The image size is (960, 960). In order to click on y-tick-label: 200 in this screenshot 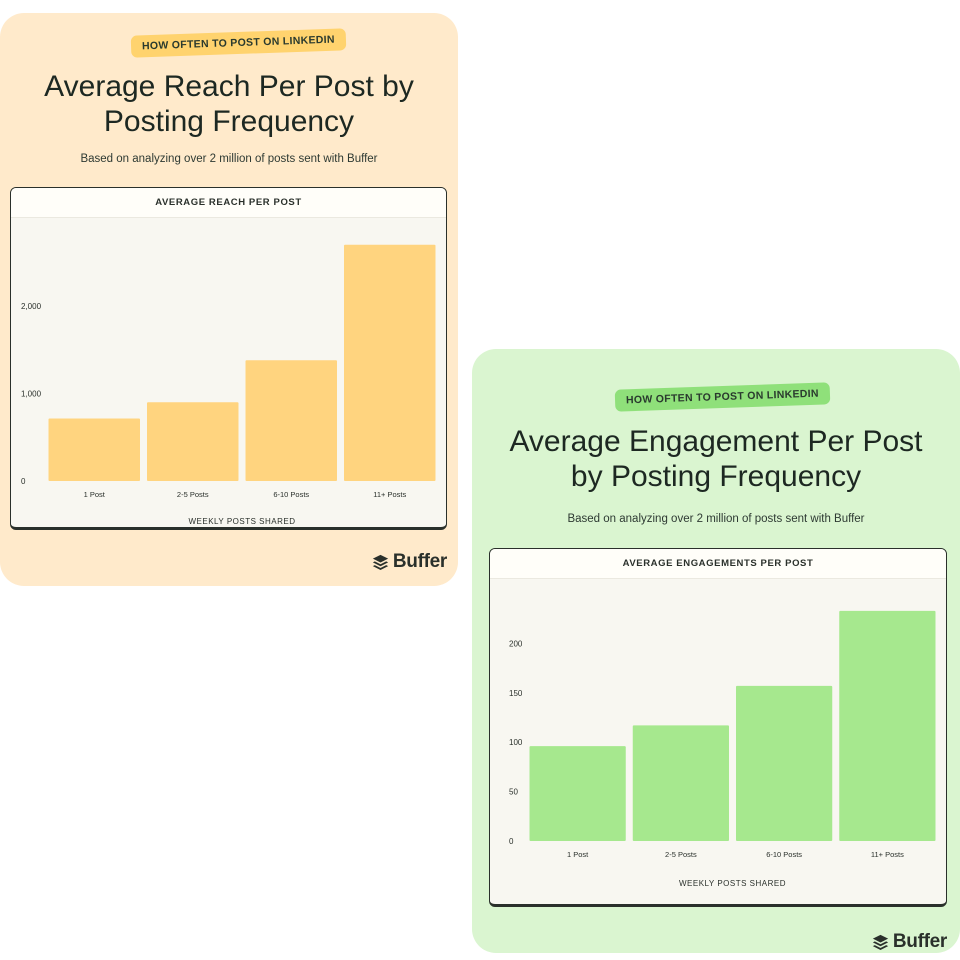, I will do `click(516, 643)`.